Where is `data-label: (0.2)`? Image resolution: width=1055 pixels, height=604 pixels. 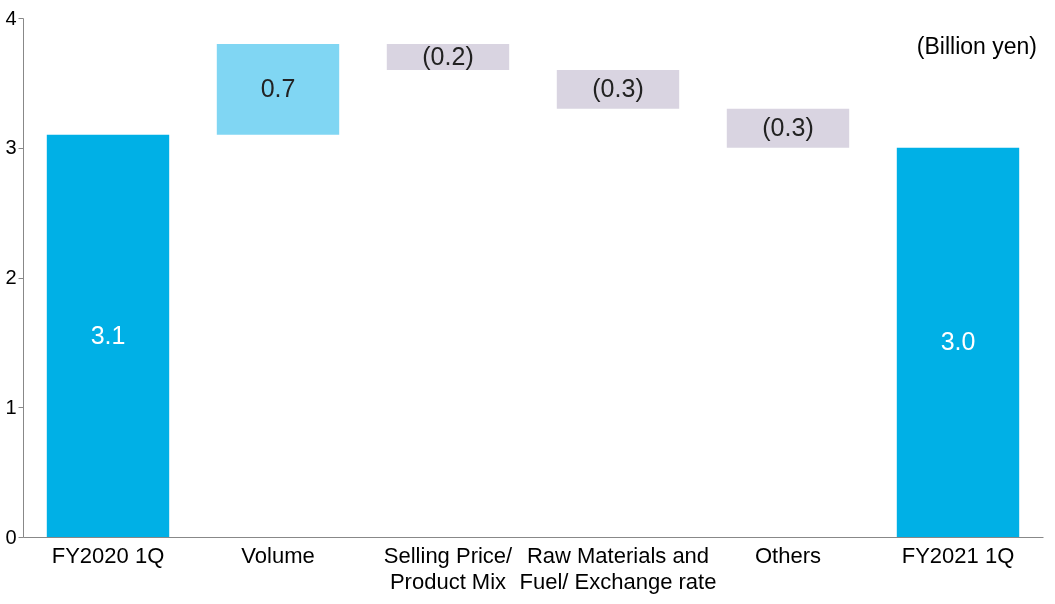 data-label: (0.2) is located at coordinates (448, 55).